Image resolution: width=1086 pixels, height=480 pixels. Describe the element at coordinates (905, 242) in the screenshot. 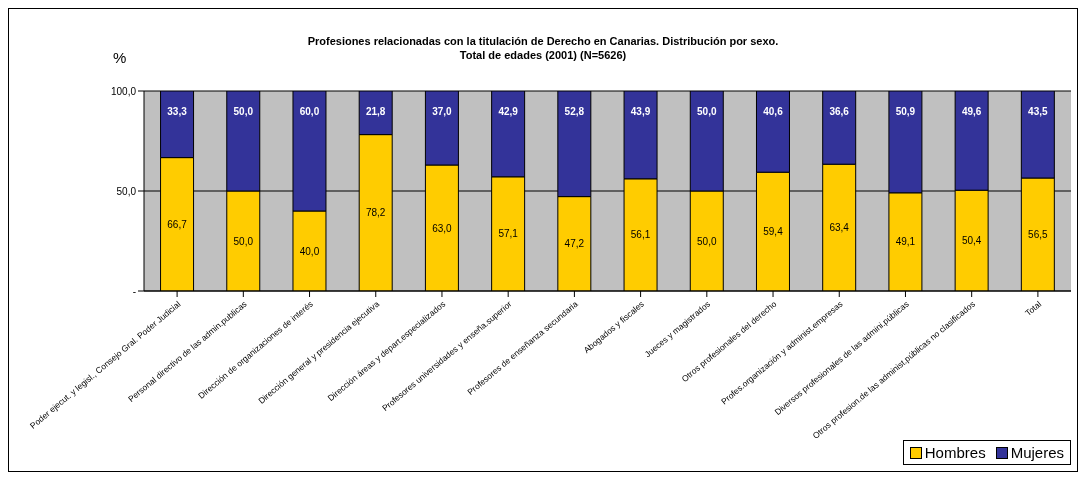

I see `data-label: 49,1` at that location.